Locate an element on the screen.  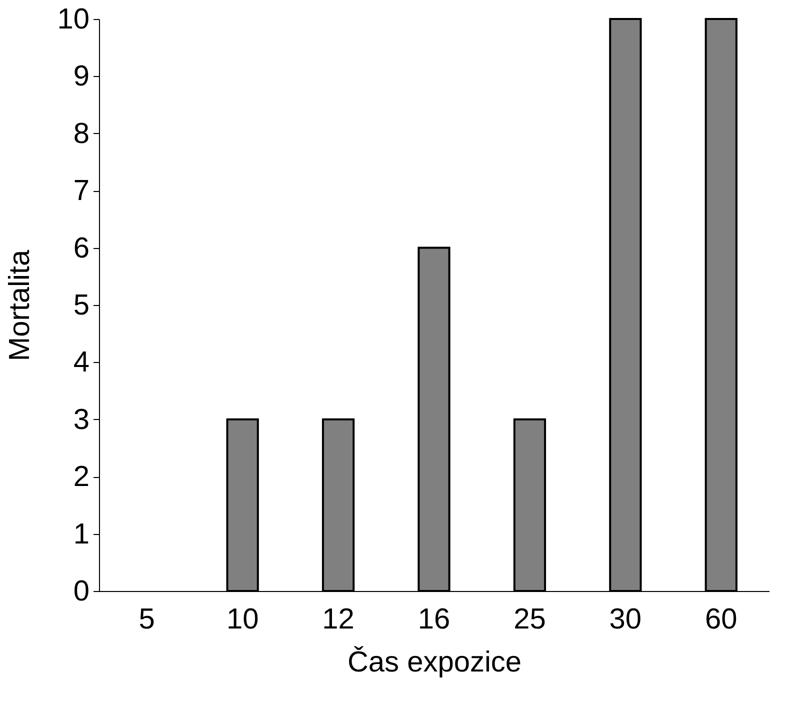
y-tick-label: 1 is located at coordinates (81, 534).